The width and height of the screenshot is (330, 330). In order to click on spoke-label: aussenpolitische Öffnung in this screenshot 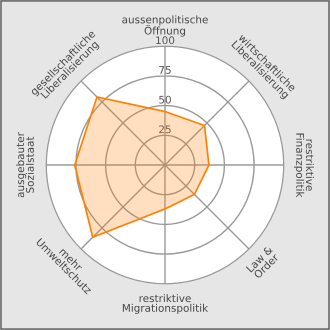, I will do `click(165, 26)`.